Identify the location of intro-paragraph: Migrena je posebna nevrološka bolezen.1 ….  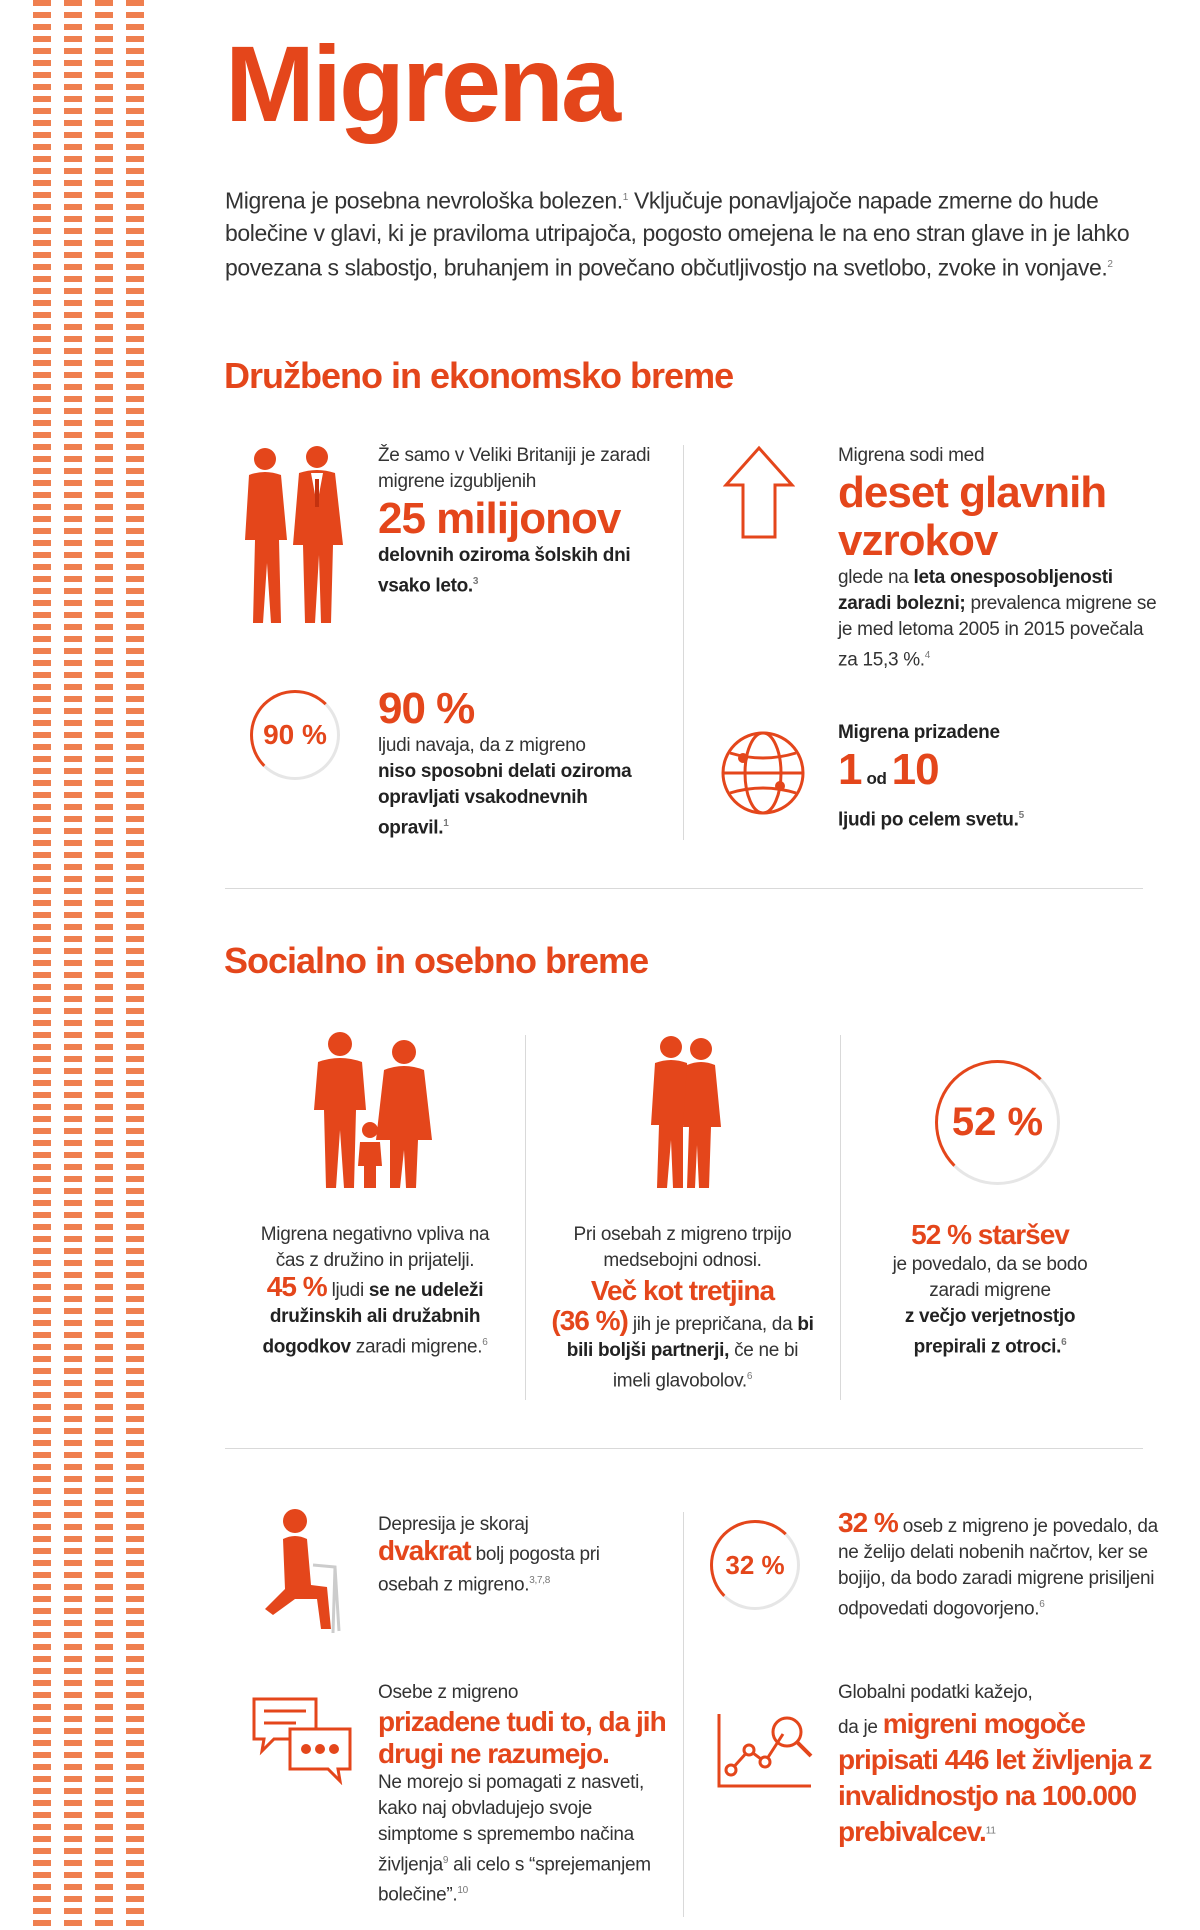
(690, 232).